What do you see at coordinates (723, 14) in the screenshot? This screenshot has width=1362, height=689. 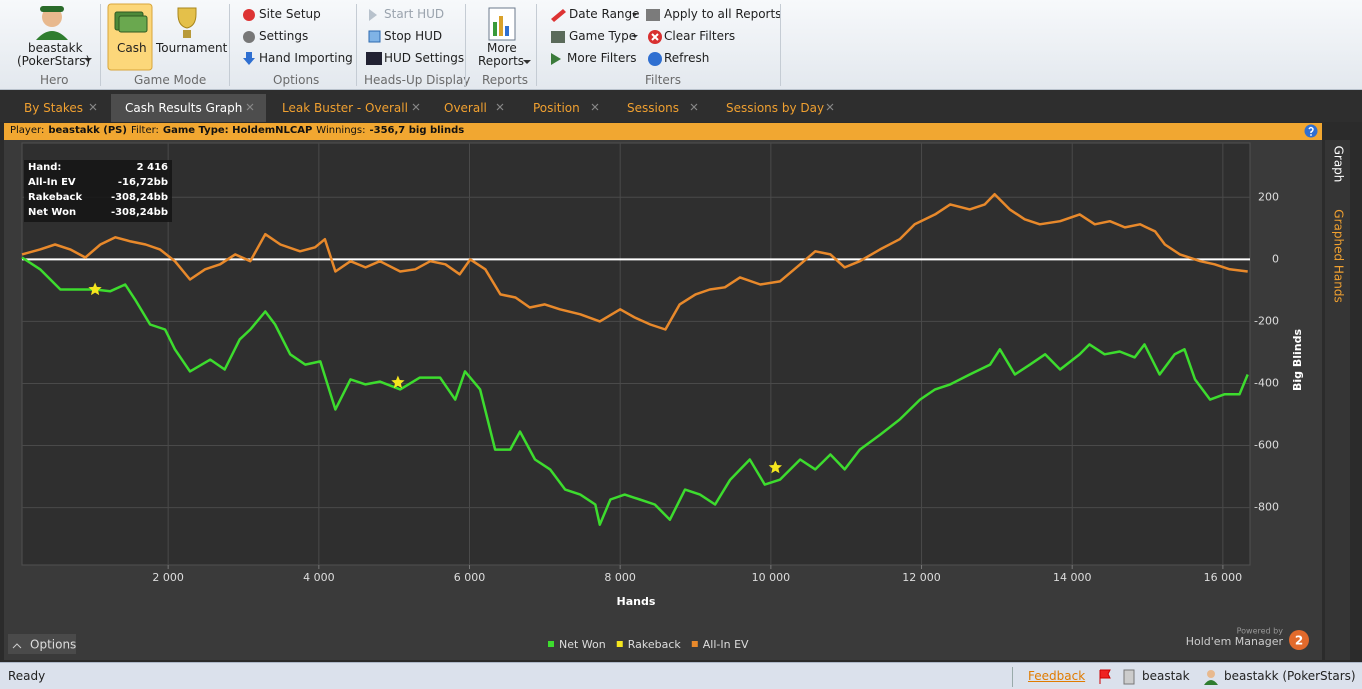 I see `apply-all-button: Apply to all Reports` at bounding box center [723, 14].